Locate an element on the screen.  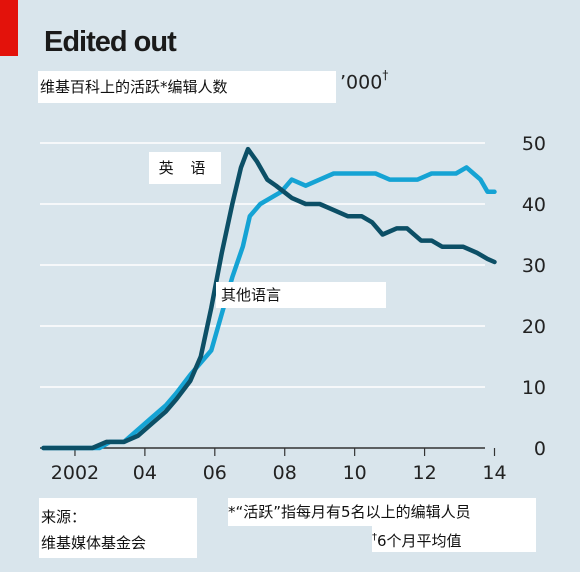
footnote-active: *“活跃”指每月有5名以上的编辑人员 is located at coordinates (382, 512).